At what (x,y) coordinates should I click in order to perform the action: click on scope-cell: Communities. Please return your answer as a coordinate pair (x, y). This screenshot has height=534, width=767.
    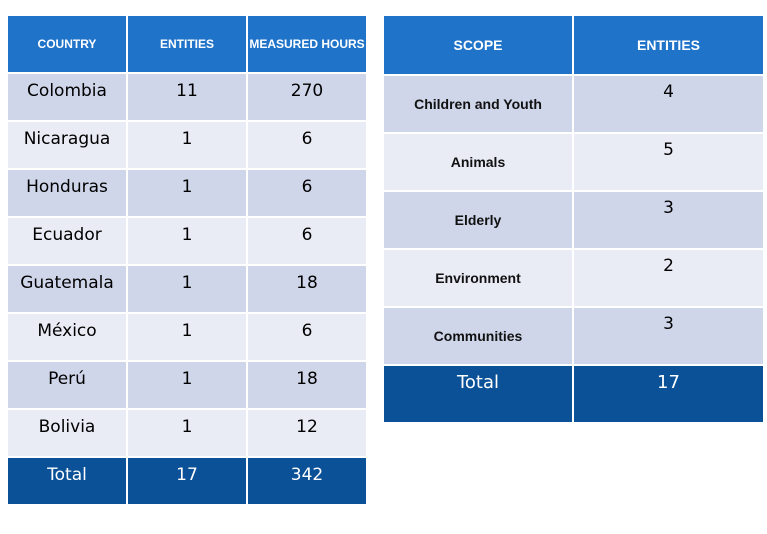
    Looking at the image, I should click on (478, 336).